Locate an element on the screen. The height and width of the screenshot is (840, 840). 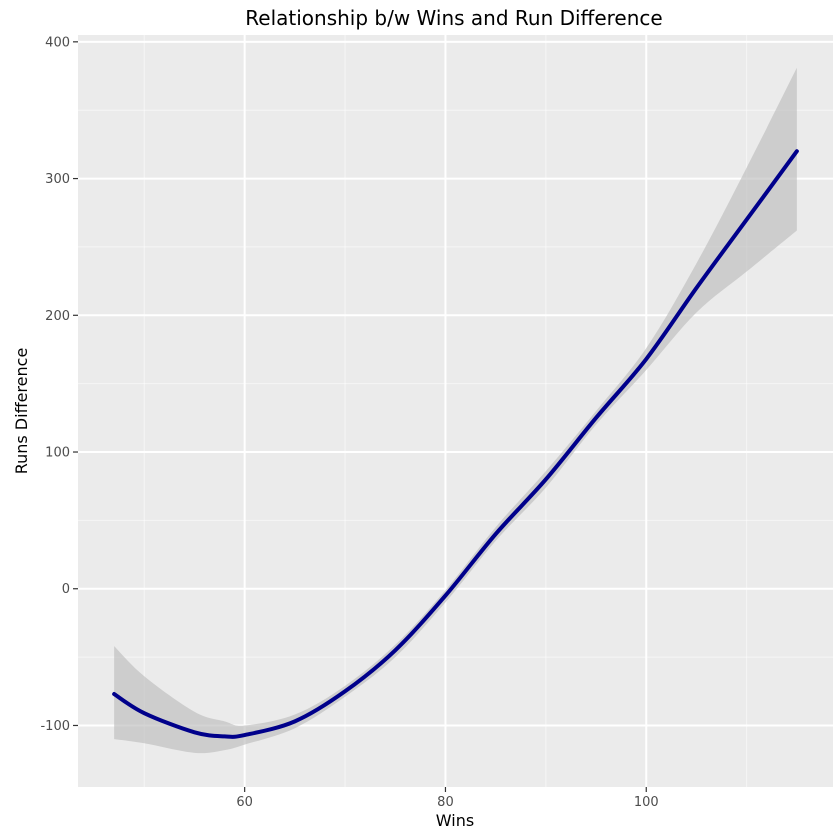
x-tick-label: 100 is located at coordinates (646, 802).